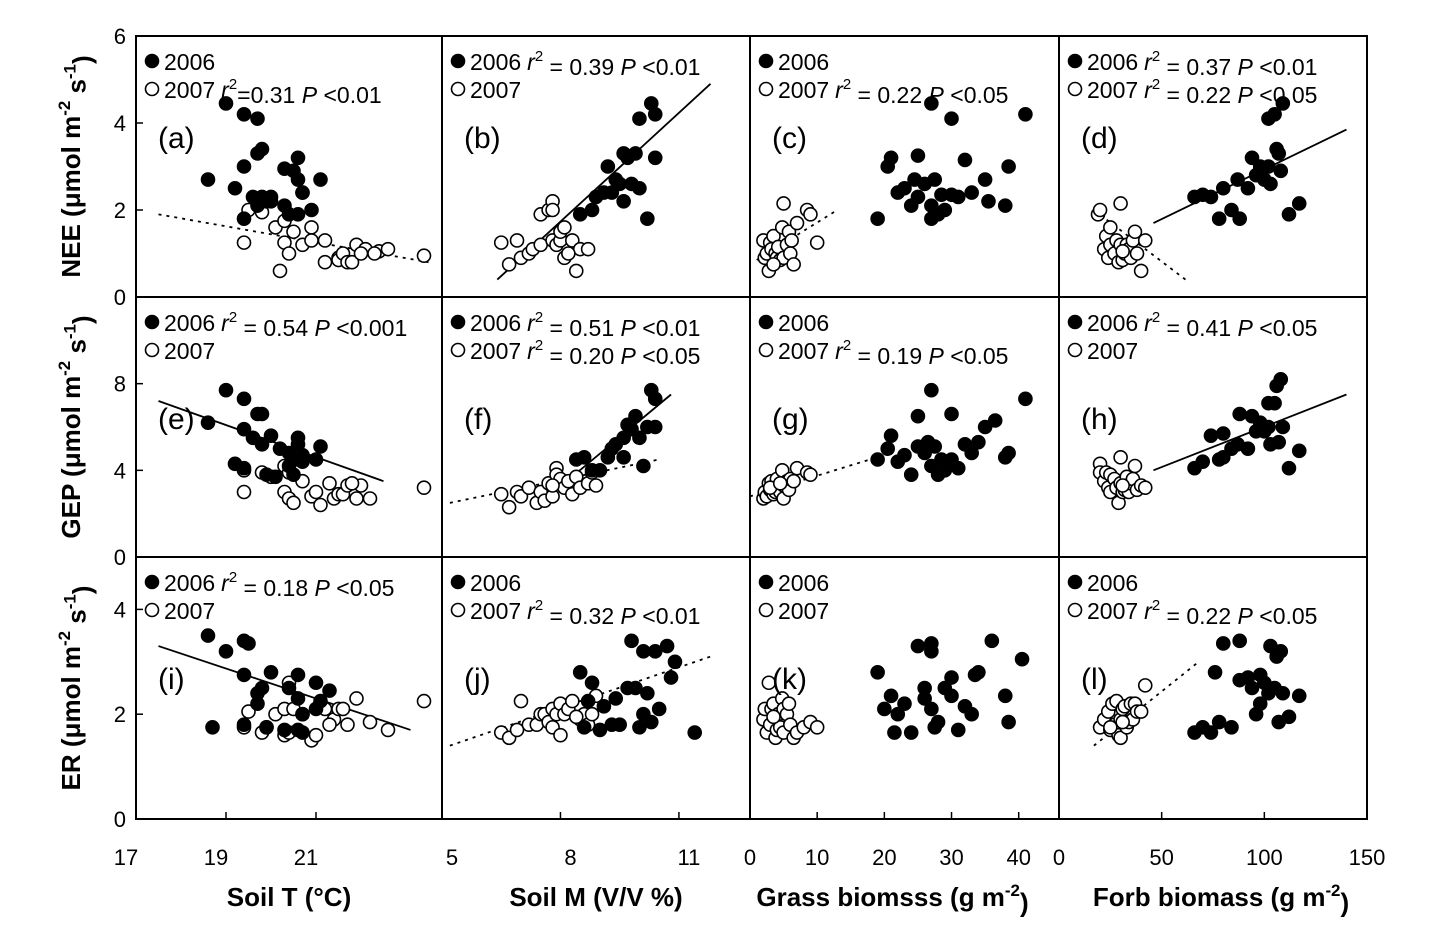  What do you see at coordinates (817, 857) in the screenshot?
I see `x-tick-label: 10` at bounding box center [817, 857].